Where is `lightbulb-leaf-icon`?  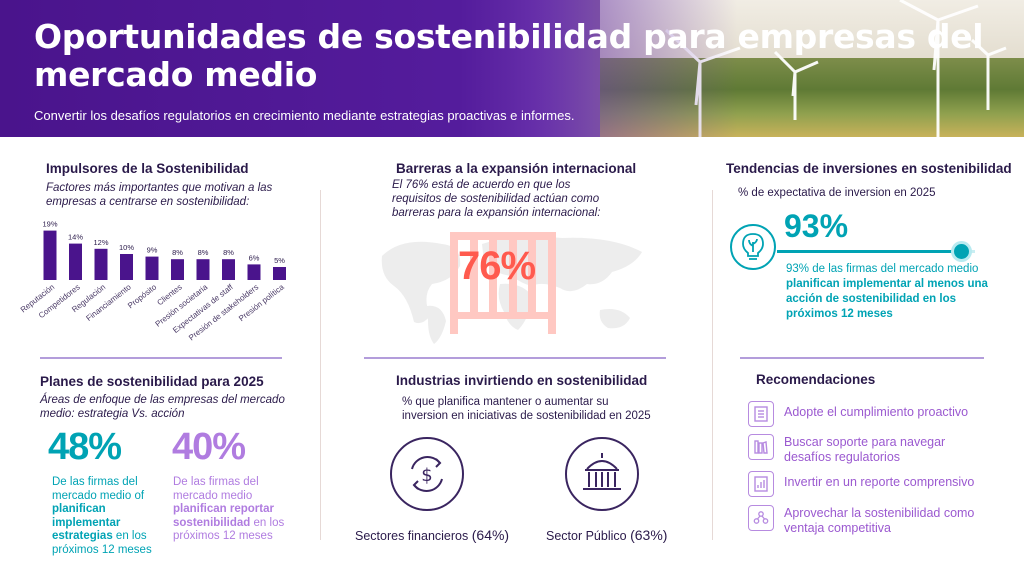 lightbulb-leaf-icon is located at coordinates (753, 247).